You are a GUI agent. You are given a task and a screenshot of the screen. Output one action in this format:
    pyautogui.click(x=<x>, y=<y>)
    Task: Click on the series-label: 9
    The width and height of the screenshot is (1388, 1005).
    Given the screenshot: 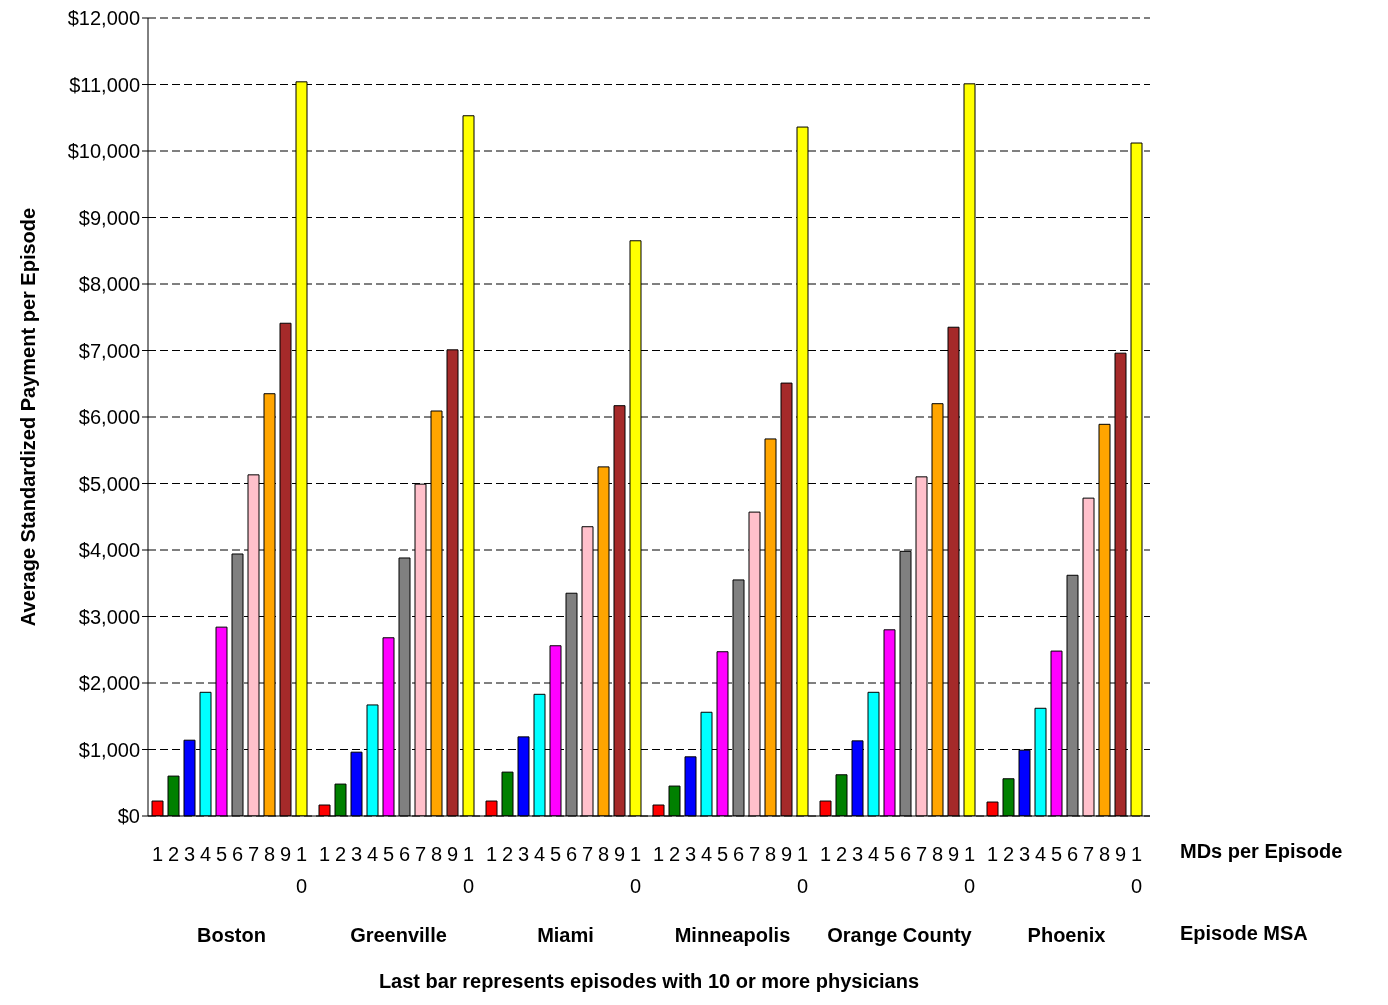 What is the action you would take?
    pyautogui.click(x=285, y=854)
    